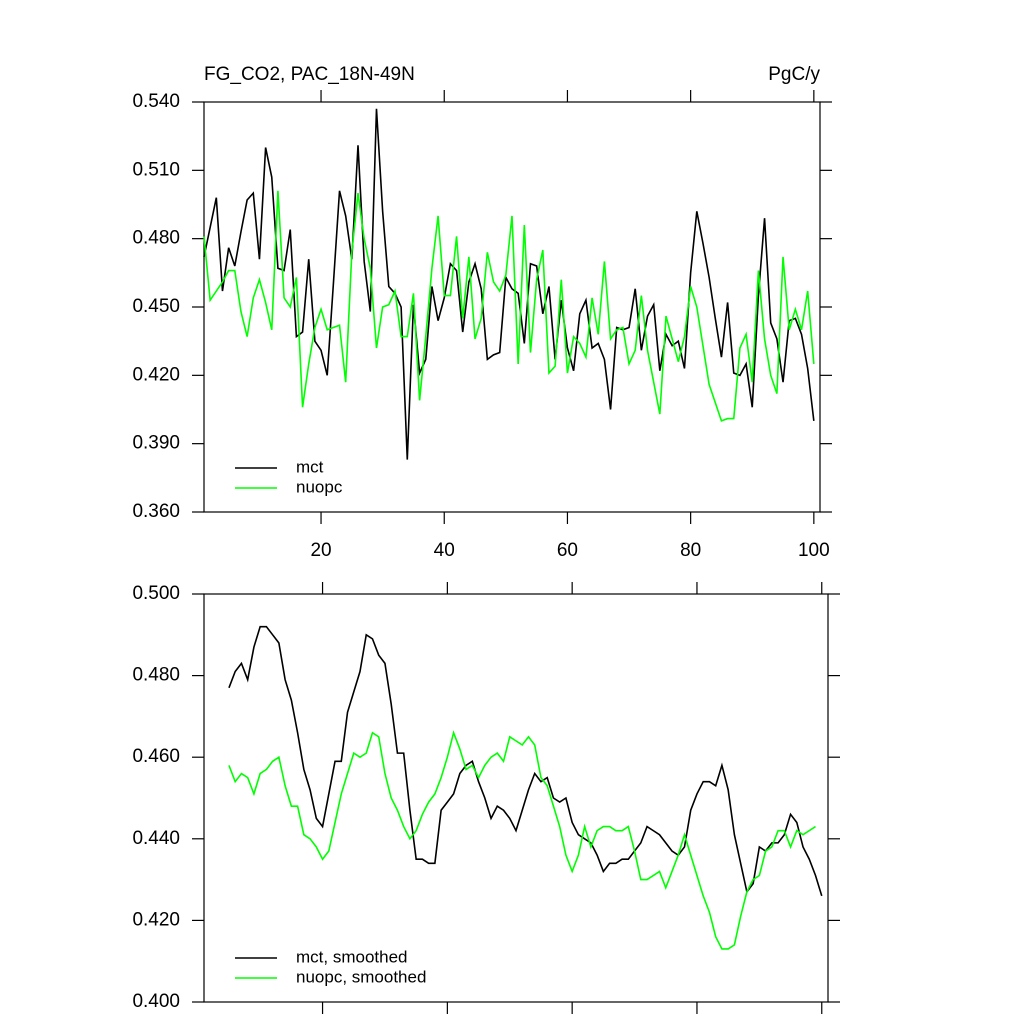 The height and width of the screenshot is (1024, 1024). Describe the element at coordinates (156, 593) in the screenshot. I see `y-tick-label: 0.500` at that location.